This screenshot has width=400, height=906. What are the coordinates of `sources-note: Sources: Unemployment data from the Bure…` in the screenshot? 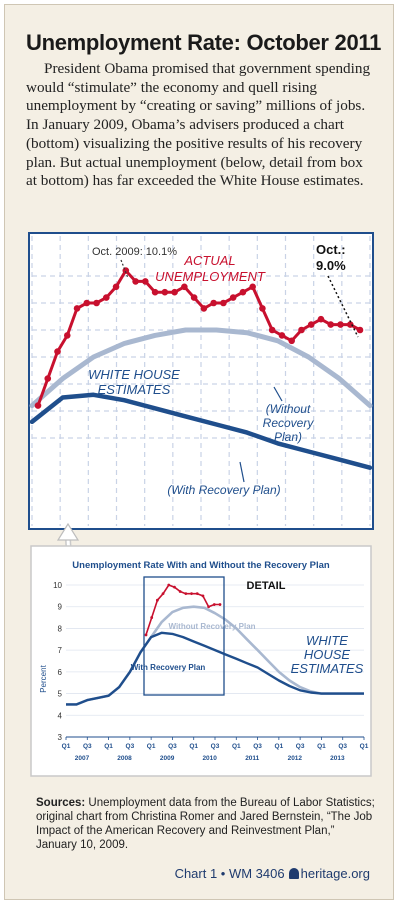 It's located at (206, 824).